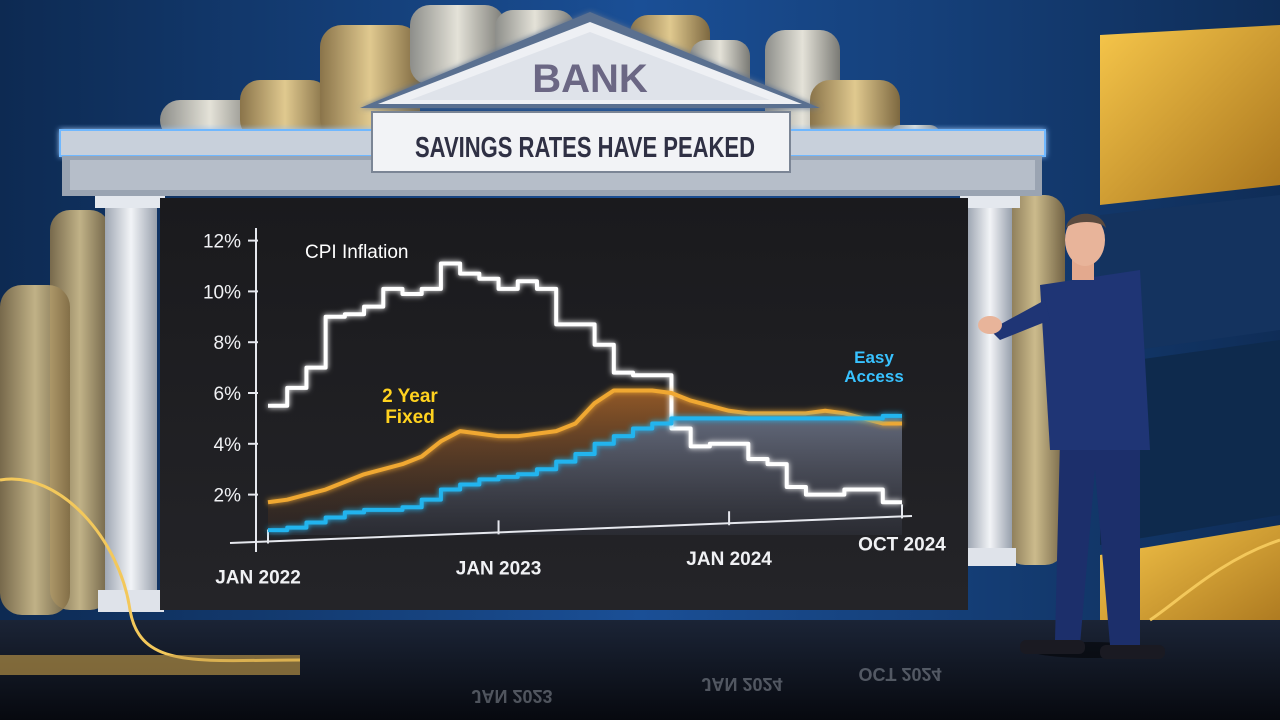 The height and width of the screenshot is (720, 1280). Describe the element at coordinates (222, 292) in the screenshot. I see `y-tick-label: 10%` at that location.